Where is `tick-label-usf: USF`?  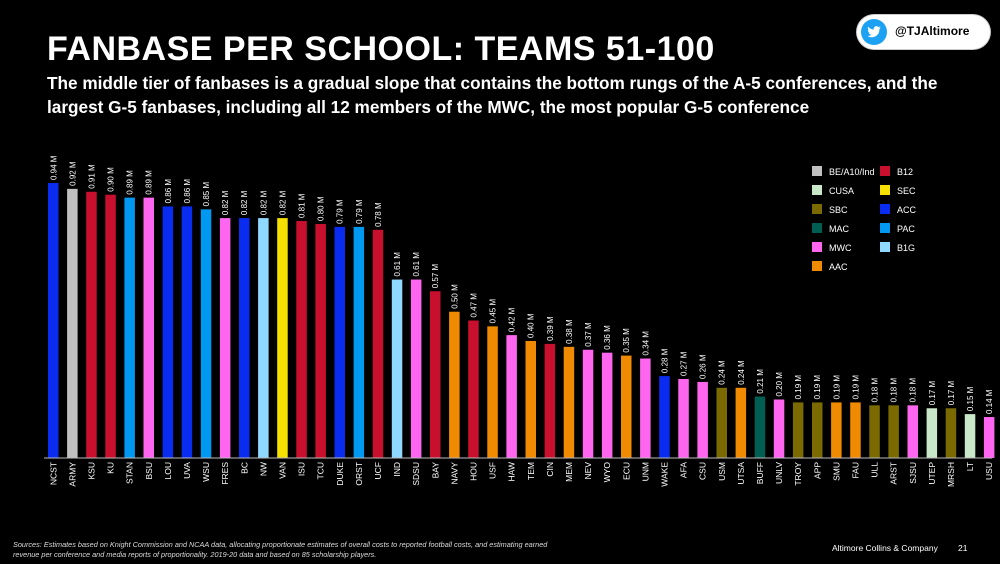 tick-label-usf: USF is located at coordinates (493, 470).